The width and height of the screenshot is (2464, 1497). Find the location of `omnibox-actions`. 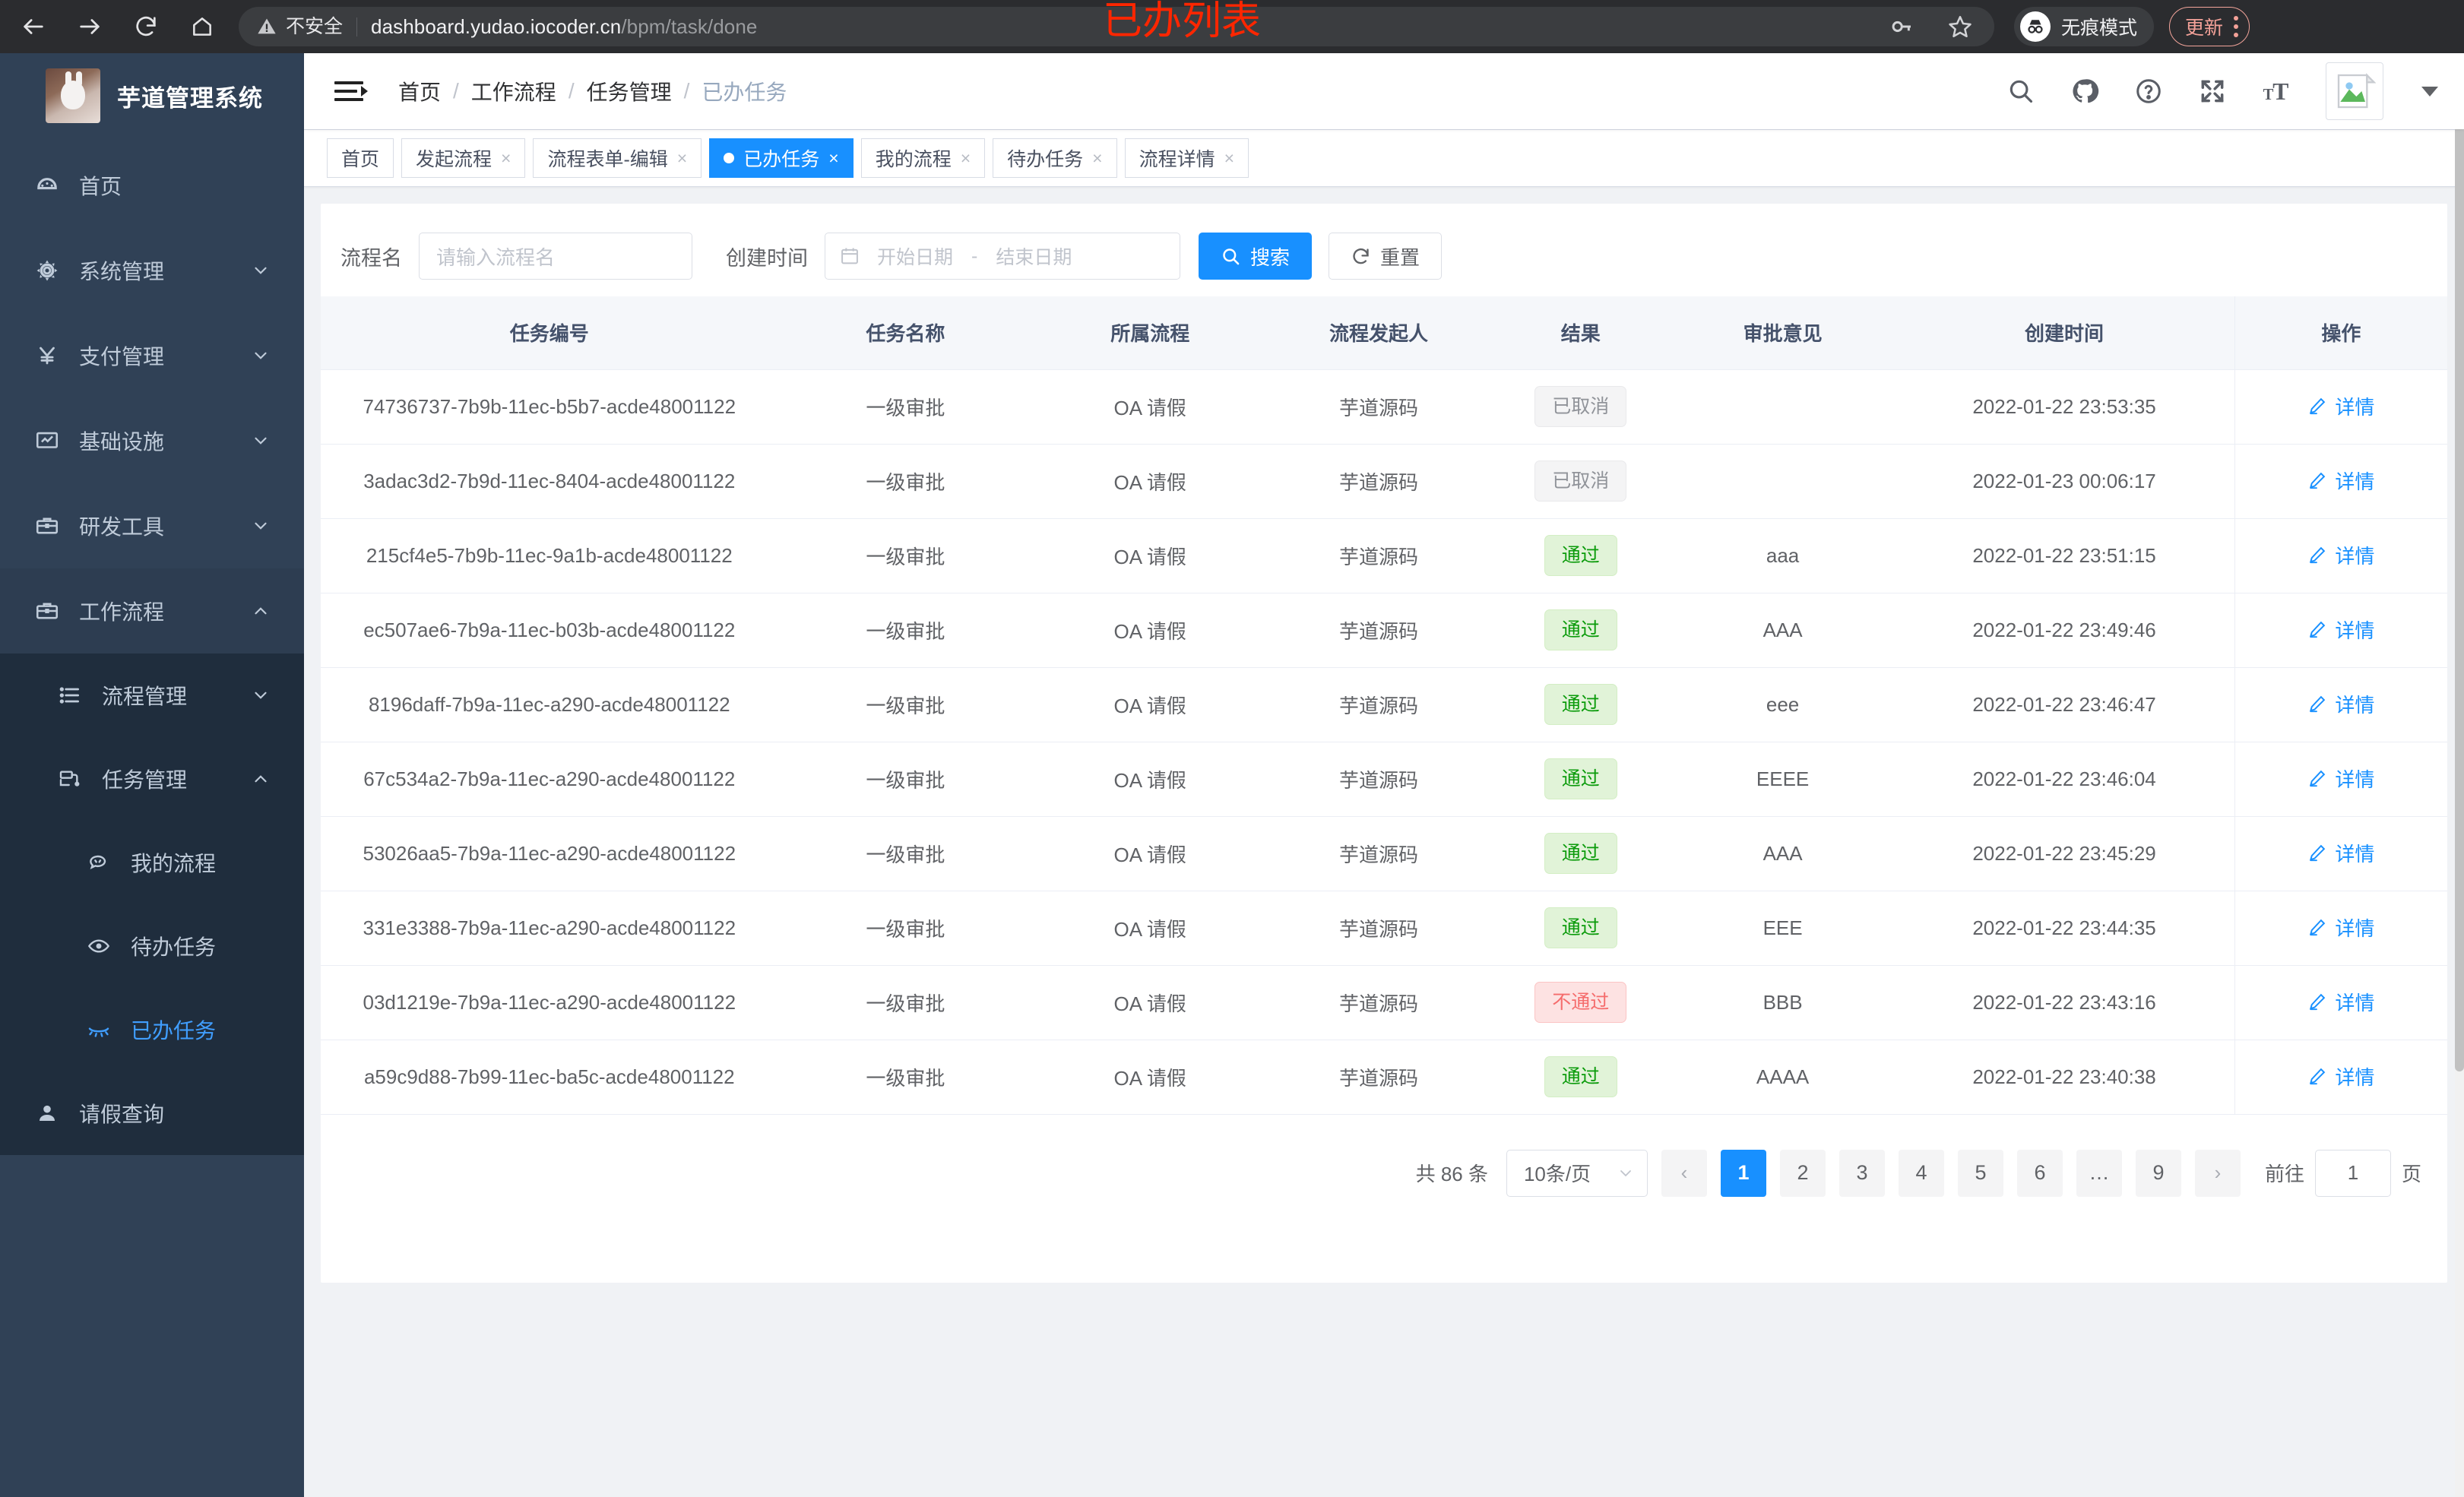

omnibox-actions is located at coordinates (1934, 27).